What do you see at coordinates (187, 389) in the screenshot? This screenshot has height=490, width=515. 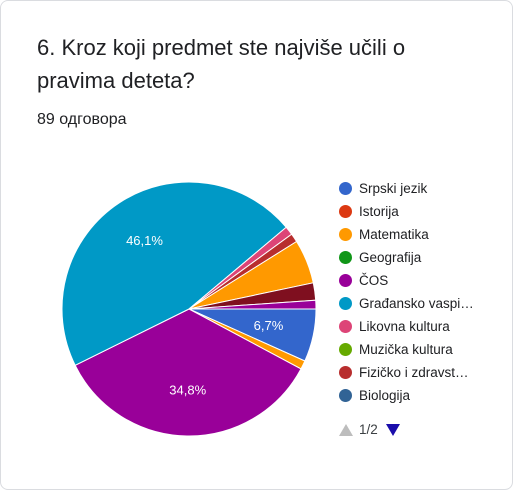 I see `pie-slice-label: 34,8%` at bounding box center [187, 389].